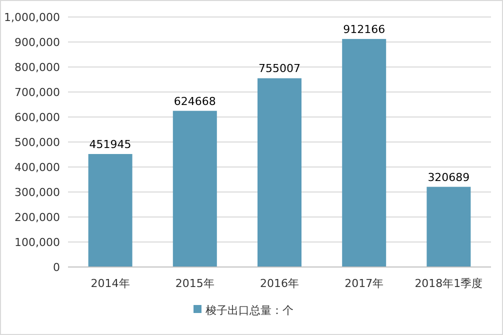 This screenshot has height=335, width=503. Describe the element at coordinates (195, 101) in the screenshot. I see `data-label: 624668` at that location.